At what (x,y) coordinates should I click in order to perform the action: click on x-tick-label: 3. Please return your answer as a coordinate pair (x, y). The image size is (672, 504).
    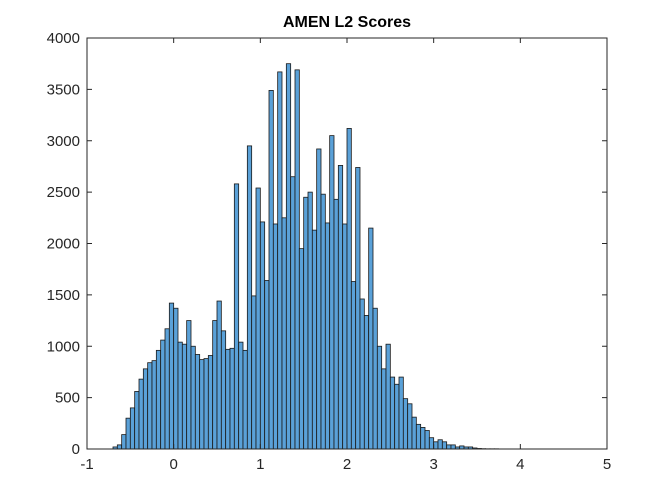
    Looking at the image, I should click on (433, 464).